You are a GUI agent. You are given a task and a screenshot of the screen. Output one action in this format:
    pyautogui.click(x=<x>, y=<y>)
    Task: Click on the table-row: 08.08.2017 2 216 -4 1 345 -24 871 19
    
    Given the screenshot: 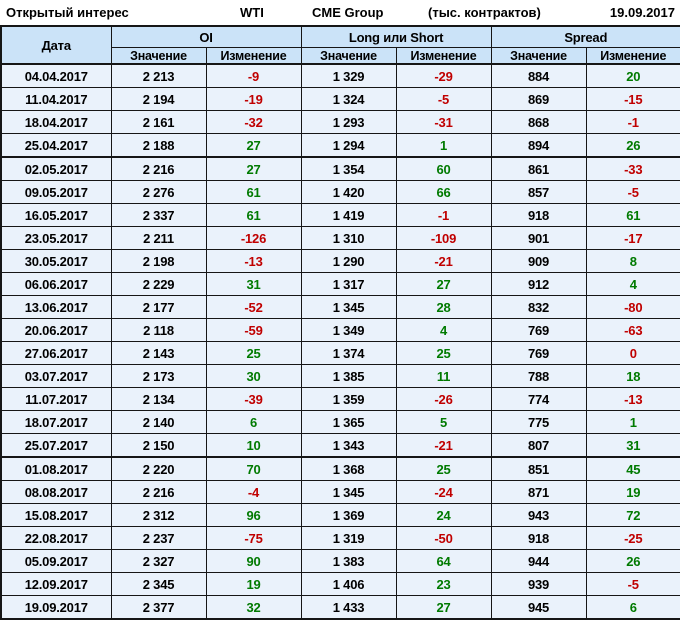 What is the action you would take?
    pyautogui.click(x=340, y=492)
    